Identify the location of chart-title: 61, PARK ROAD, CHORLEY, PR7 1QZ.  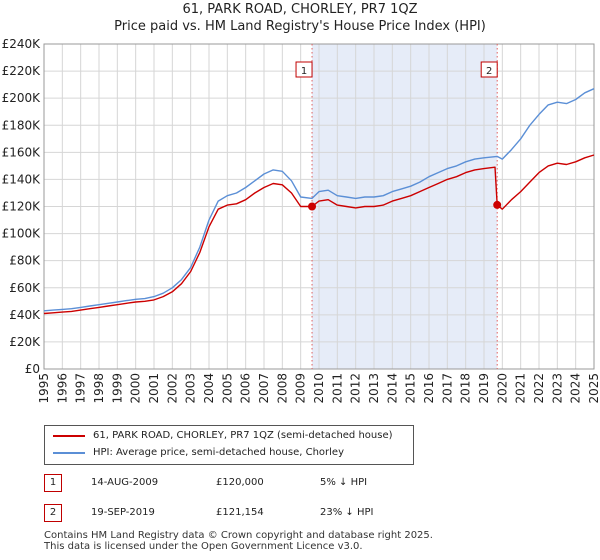
(300, 9).